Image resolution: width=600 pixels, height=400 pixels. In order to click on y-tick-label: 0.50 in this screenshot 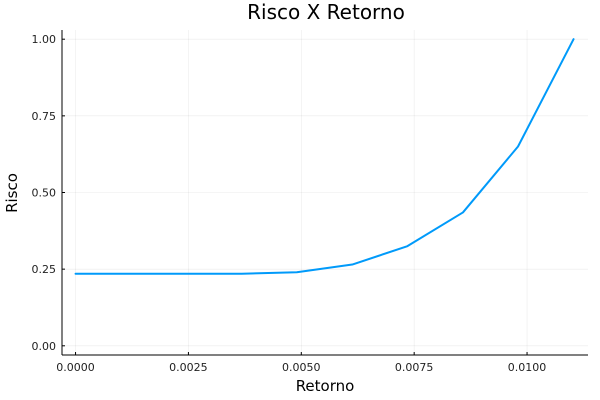, I will do `click(44, 193)`.